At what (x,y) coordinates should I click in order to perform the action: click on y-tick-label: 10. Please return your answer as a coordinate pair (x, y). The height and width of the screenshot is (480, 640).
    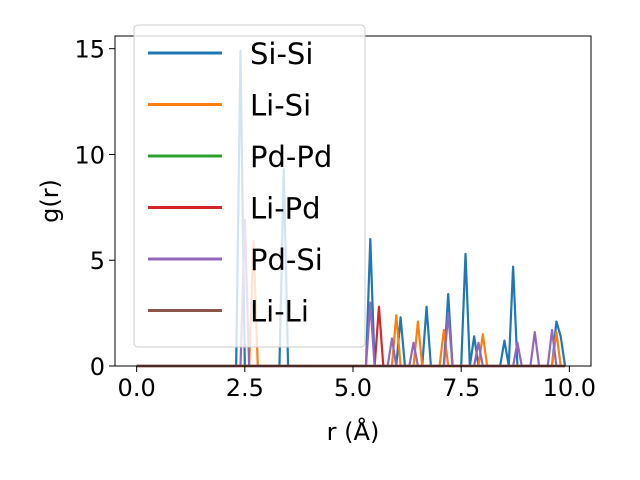
    Looking at the image, I should click on (89, 155).